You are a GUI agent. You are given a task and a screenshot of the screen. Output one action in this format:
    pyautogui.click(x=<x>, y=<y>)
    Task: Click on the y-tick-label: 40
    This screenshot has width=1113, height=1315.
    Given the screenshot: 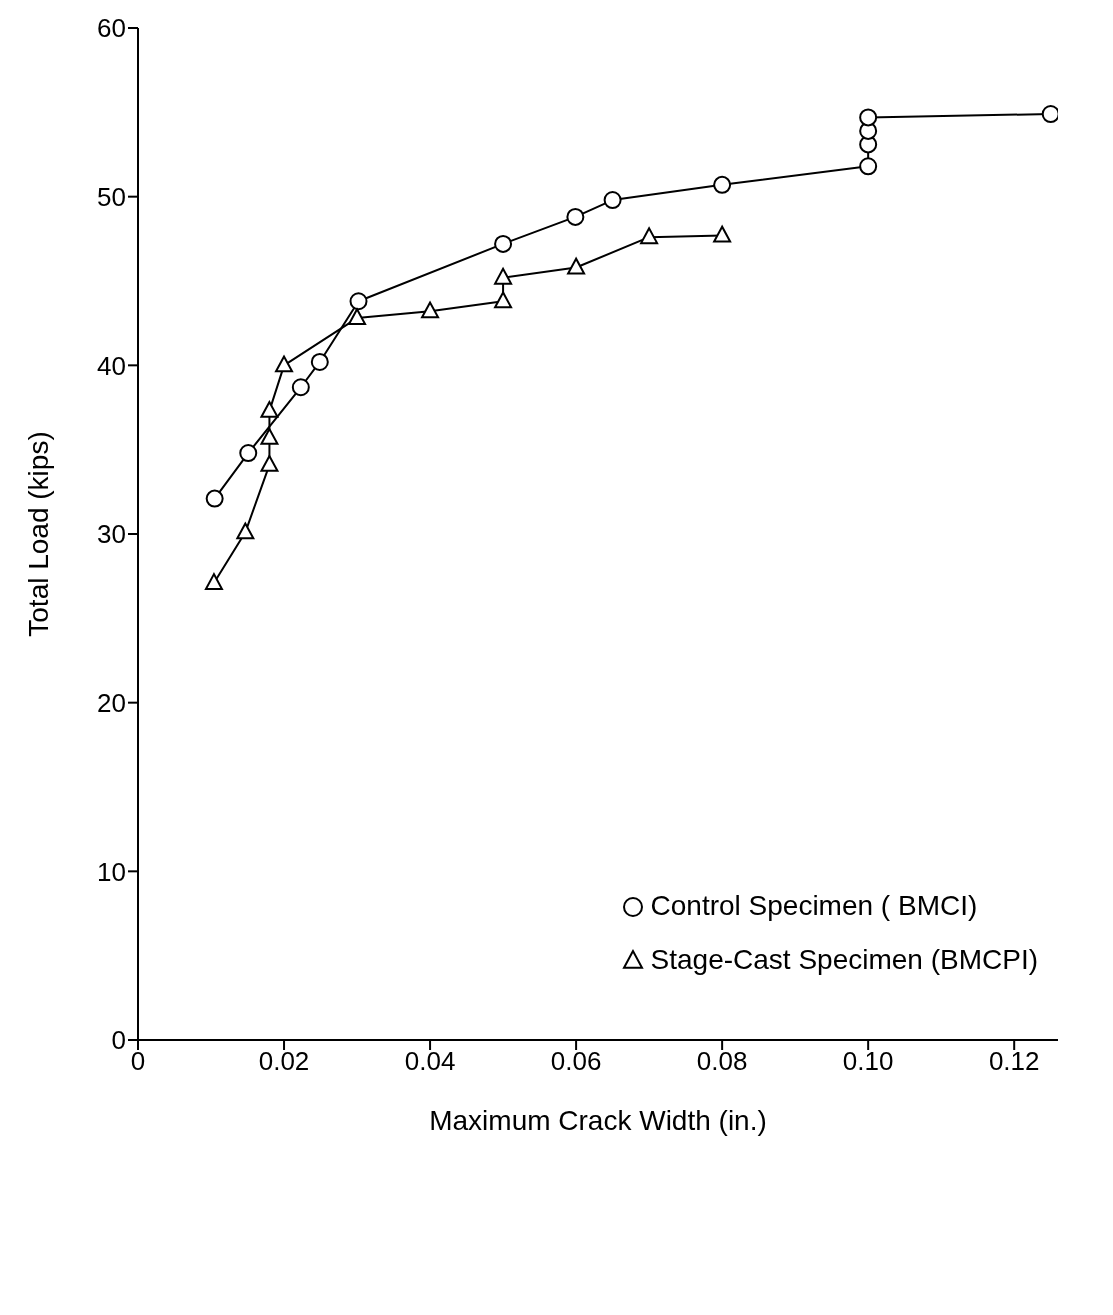 What is the action you would take?
    pyautogui.click(x=111, y=365)
    